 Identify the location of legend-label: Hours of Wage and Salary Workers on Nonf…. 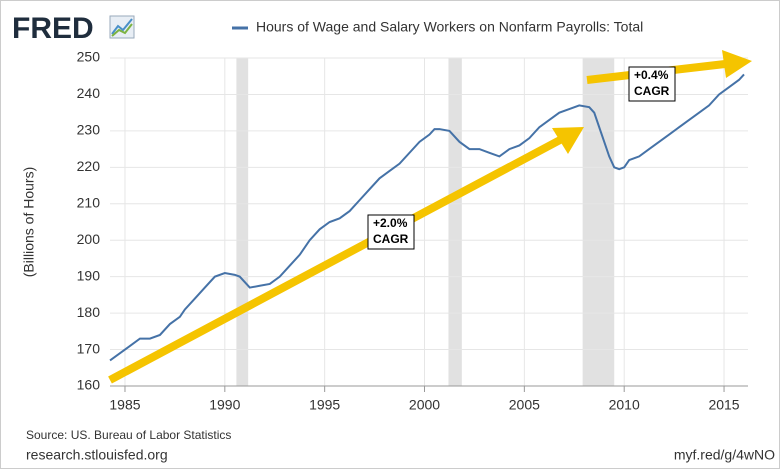
(449, 27).